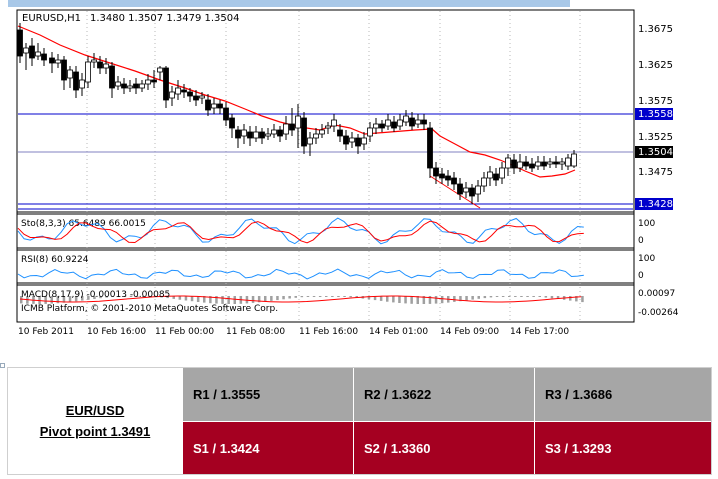 The height and width of the screenshot is (479, 718). Describe the element at coordinates (646, 259) in the screenshot. I see `rsi-scale-high: 100` at that location.